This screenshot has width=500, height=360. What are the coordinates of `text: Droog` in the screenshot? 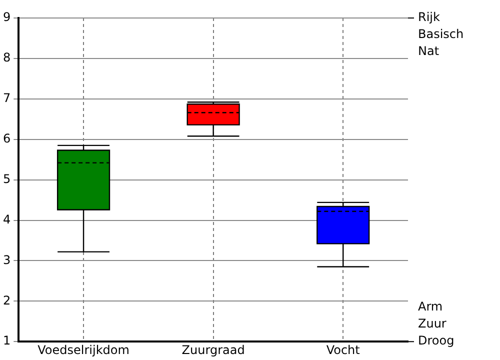 It's located at (436, 341).